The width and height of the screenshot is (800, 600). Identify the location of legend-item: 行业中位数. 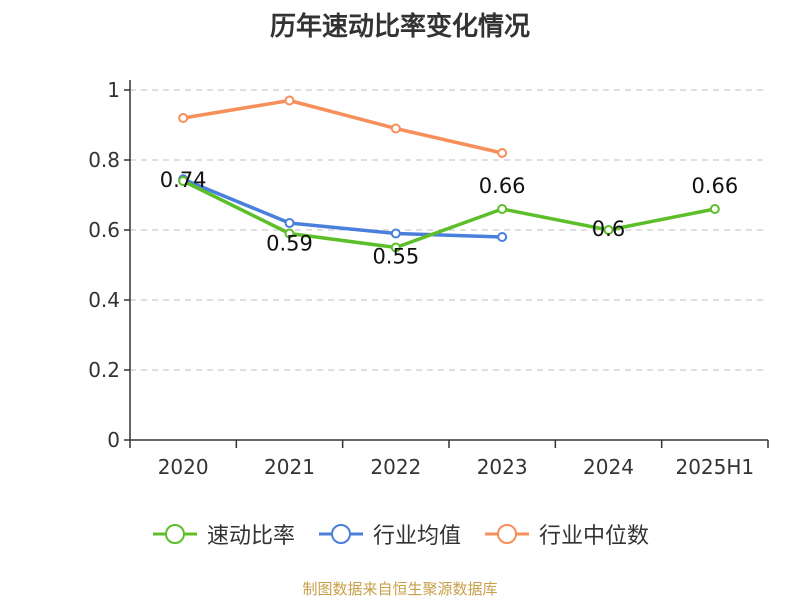
(566, 534).